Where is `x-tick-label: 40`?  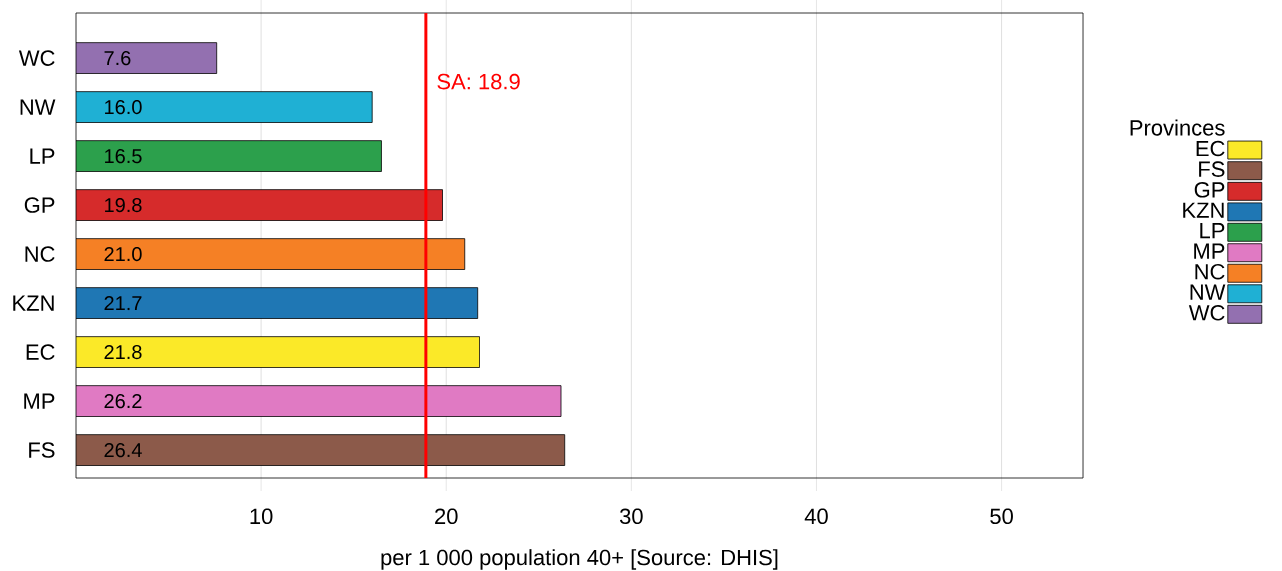
x-tick-label: 40 is located at coordinates (816, 516).